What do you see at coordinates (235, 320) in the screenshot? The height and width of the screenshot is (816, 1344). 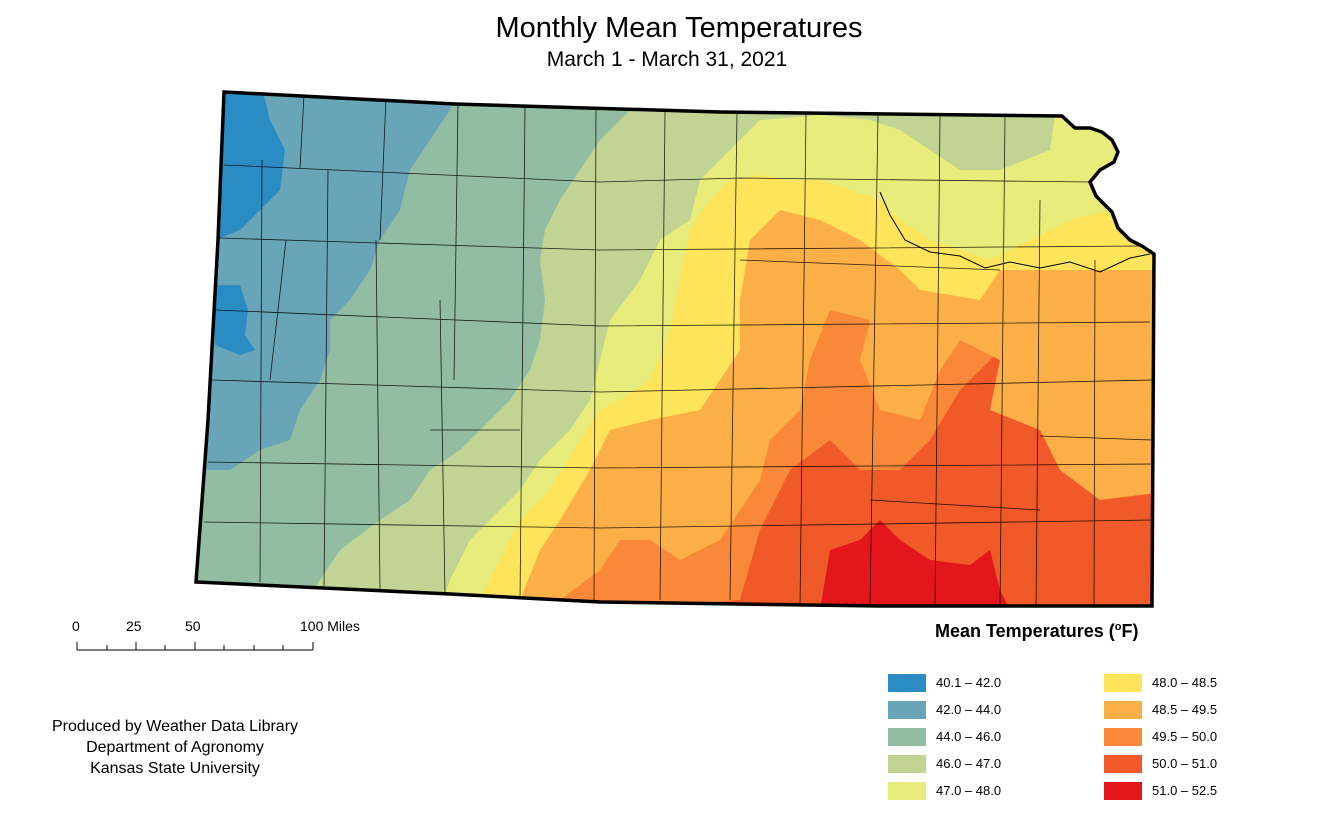 I see `zone-40-42-patch` at bounding box center [235, 320].